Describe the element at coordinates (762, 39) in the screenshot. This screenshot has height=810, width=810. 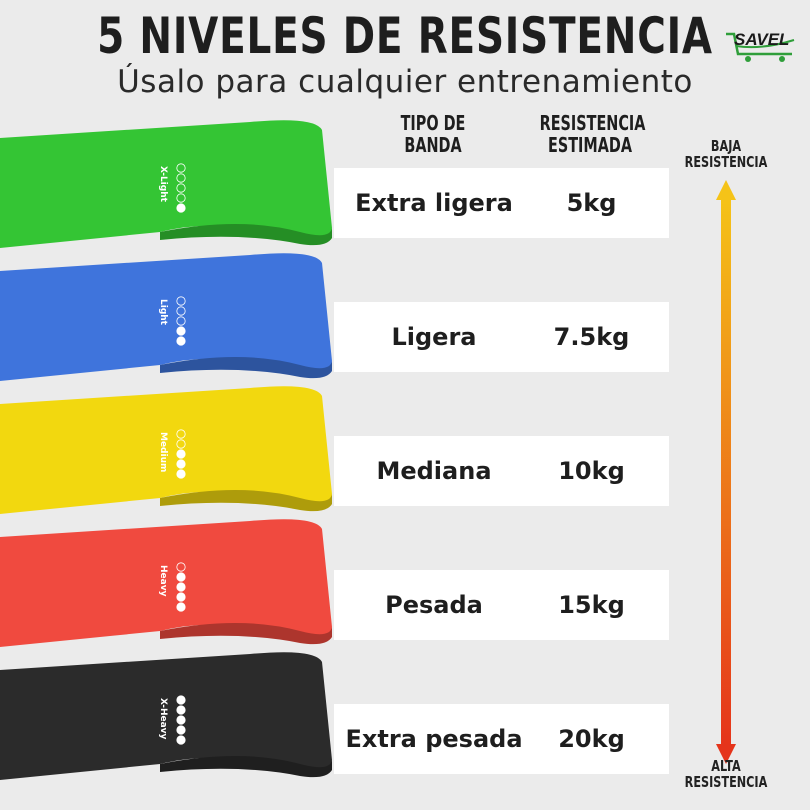
I see `logo-text: SAVEL` at that location.